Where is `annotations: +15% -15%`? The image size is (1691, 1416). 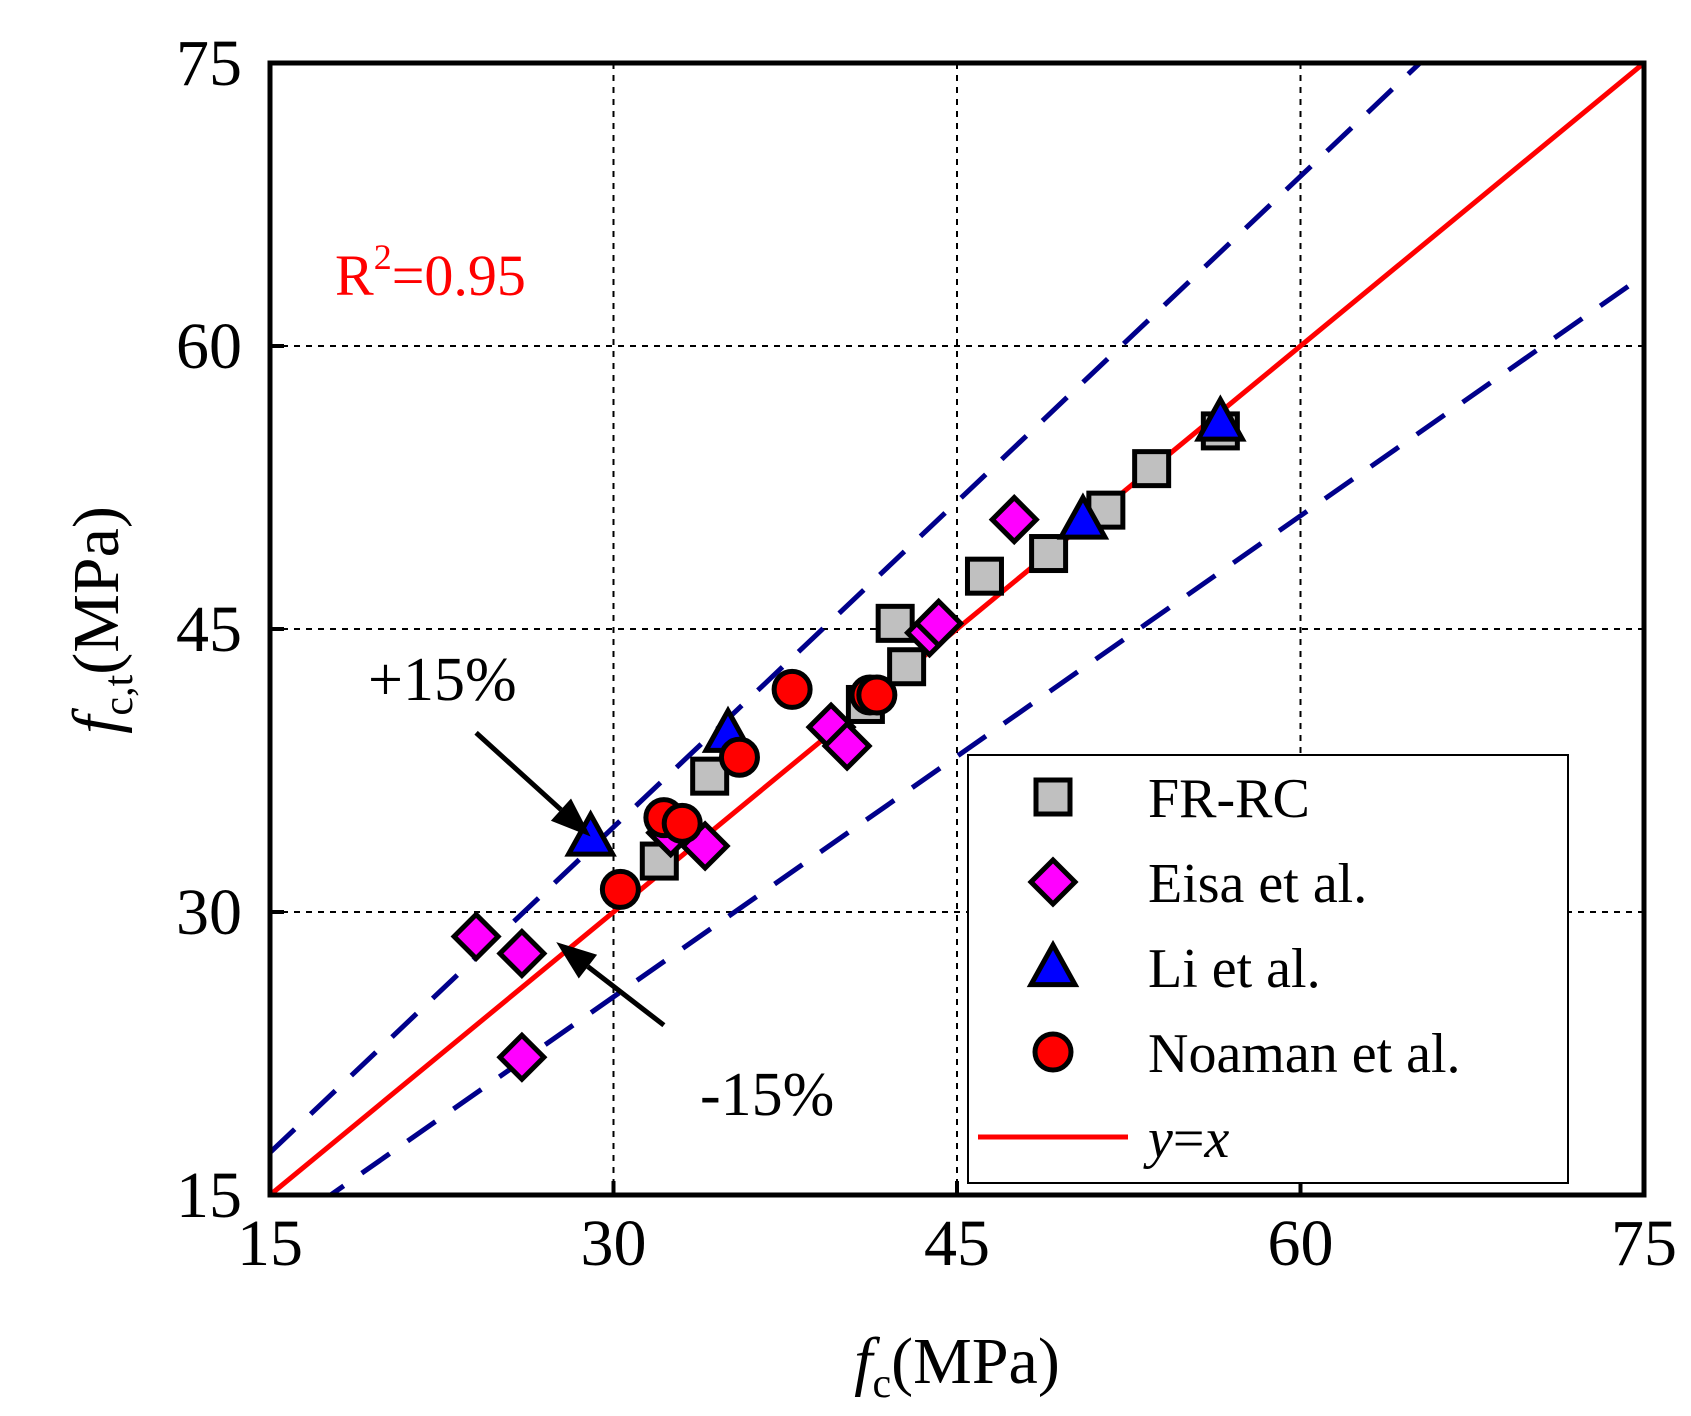 annotations: +15% -15% is located at coordinates (601, 887).